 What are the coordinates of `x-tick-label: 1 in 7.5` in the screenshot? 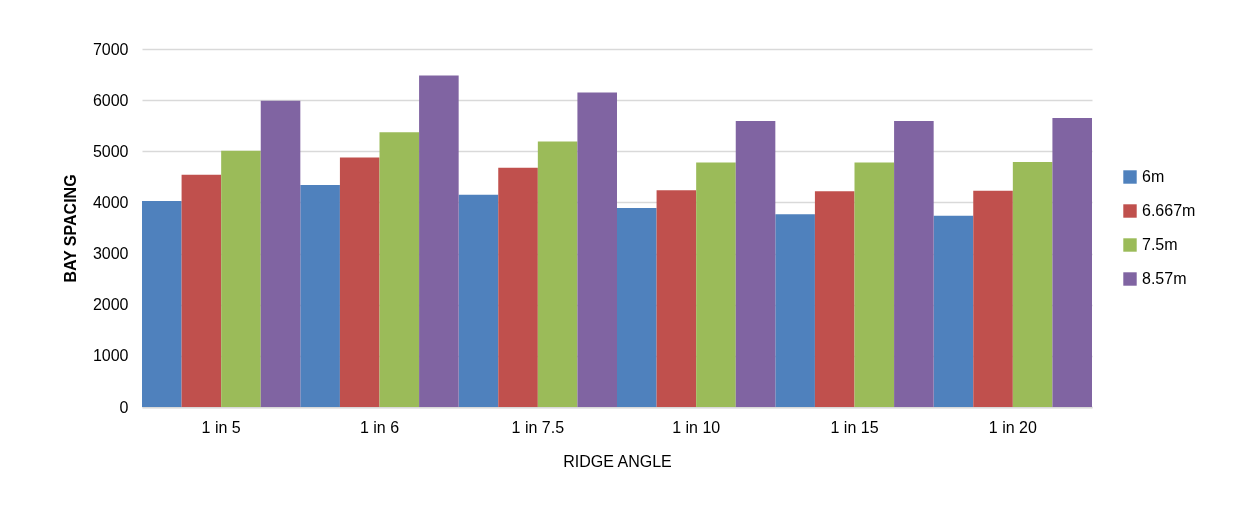 It's located at (538, 427).